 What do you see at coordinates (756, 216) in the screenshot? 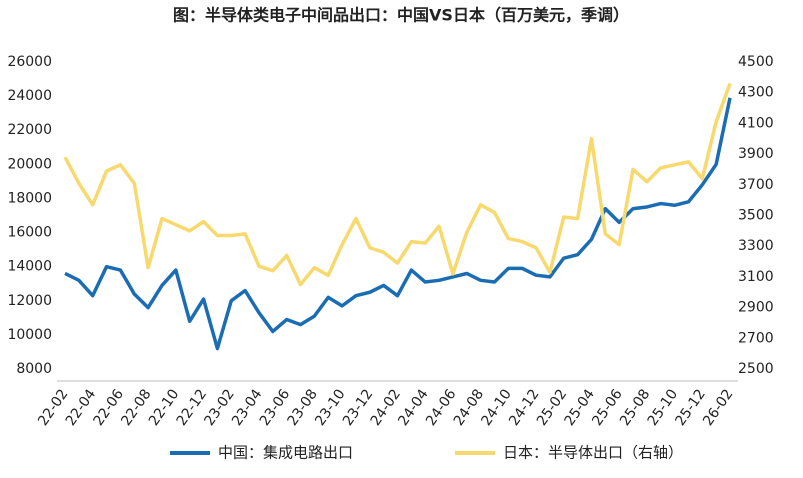
I see `y2-tick-label: 3500` at bounding box center [756, 216].